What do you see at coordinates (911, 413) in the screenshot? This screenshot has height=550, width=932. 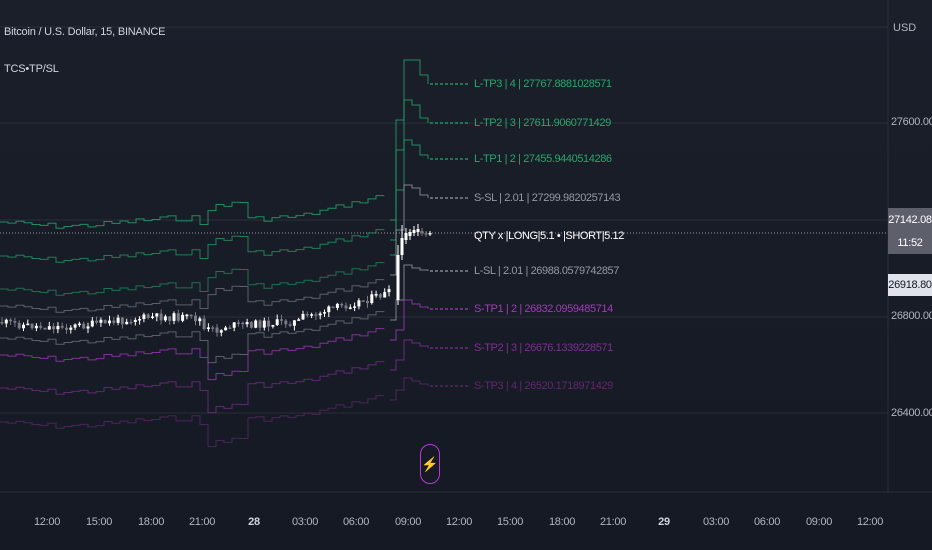 I see `price-tick: 26400.00` at bounding box center [911, 413].